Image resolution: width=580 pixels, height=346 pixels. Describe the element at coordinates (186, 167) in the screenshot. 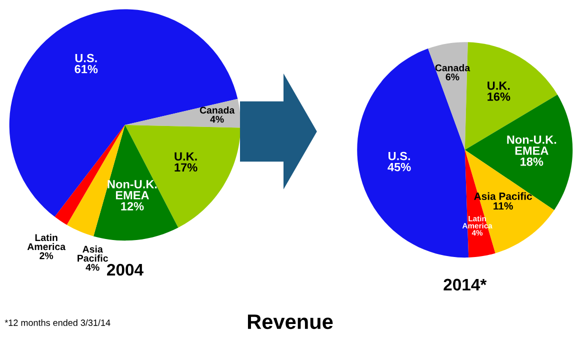

I see `data-label: 17%` at that location.